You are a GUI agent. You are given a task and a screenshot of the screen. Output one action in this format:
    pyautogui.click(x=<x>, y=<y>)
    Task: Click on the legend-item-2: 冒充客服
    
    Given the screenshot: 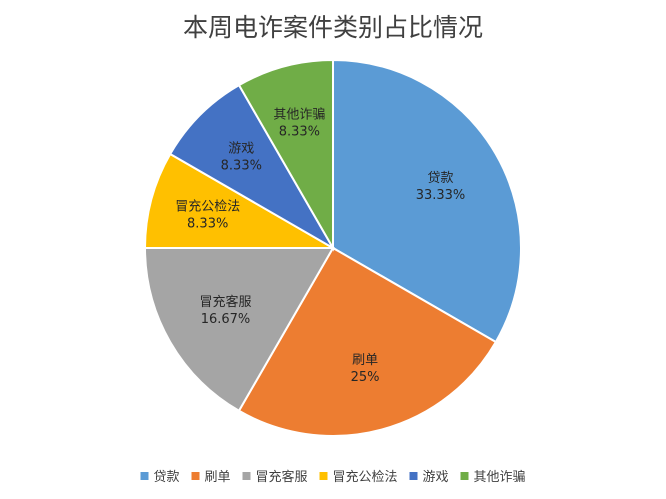 What is the action you would take?
    pyautogui.click(x=275, y=477)
    